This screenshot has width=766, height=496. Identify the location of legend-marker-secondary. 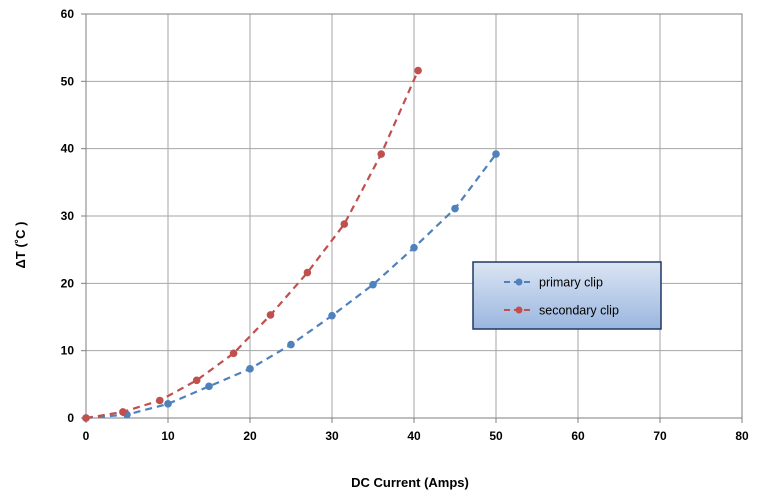
(519, 310).